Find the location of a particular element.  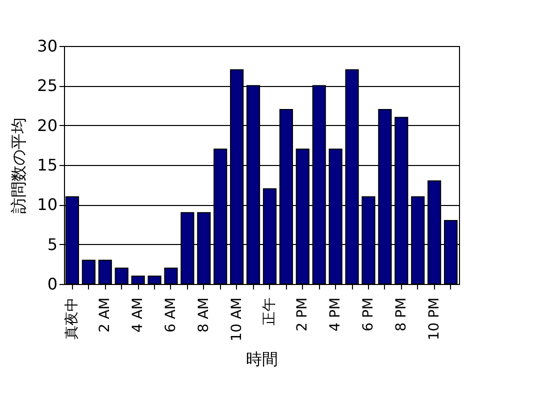

x-tick-label: 10 AM is located at coordinates (236, 320).